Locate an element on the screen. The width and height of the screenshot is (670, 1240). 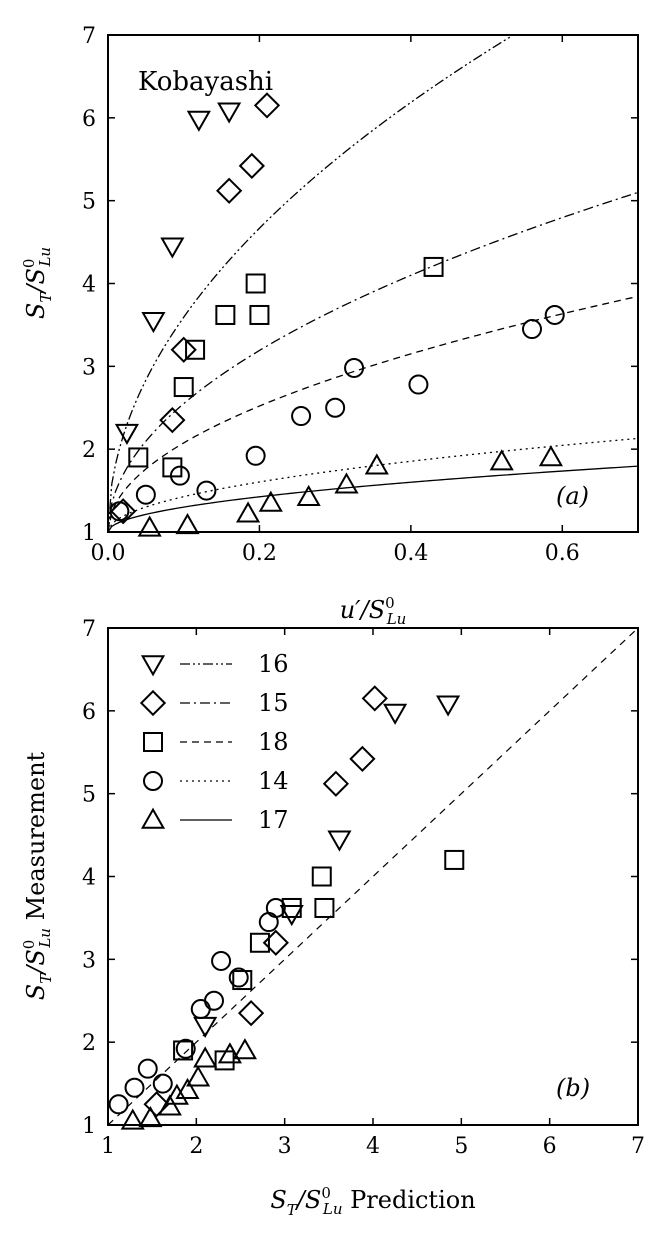
legend-marker-square is located at coordinates (153, 742).